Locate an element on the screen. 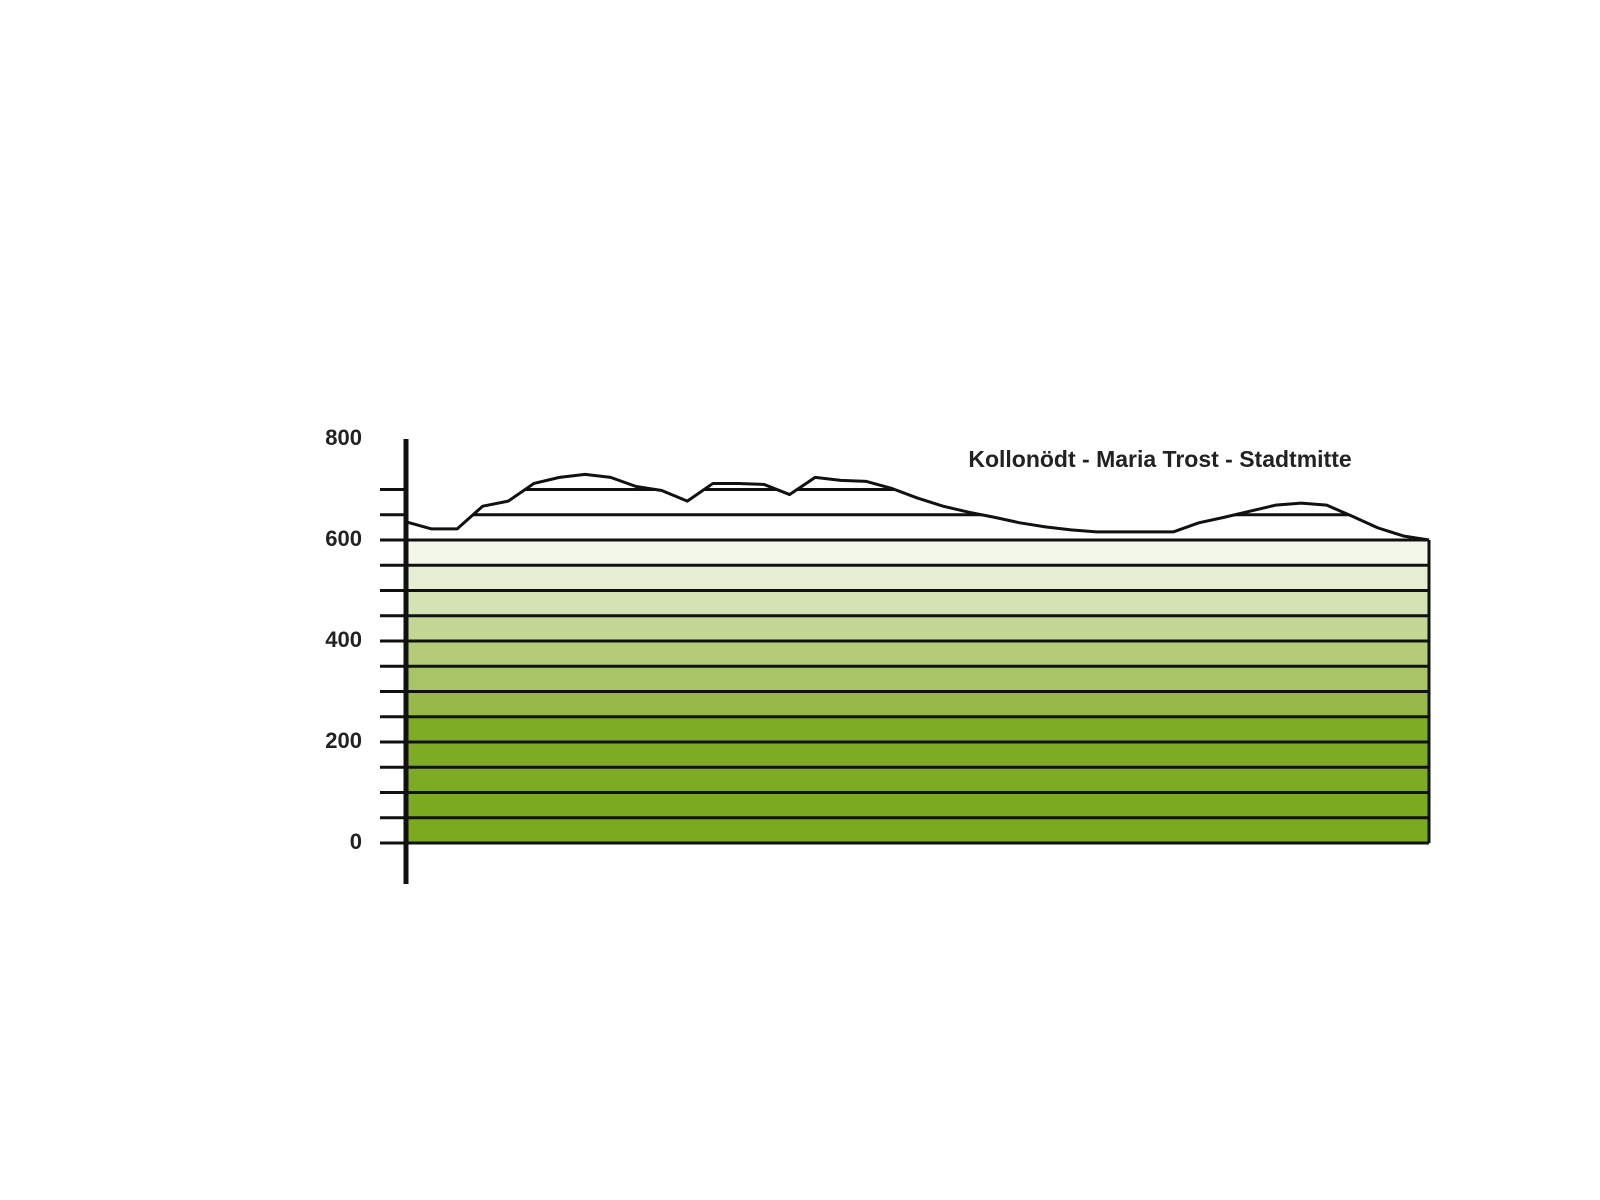 This screenshot has width=1600, height=1200. y-tick-label: 800 is located at coordinates (343, 437).